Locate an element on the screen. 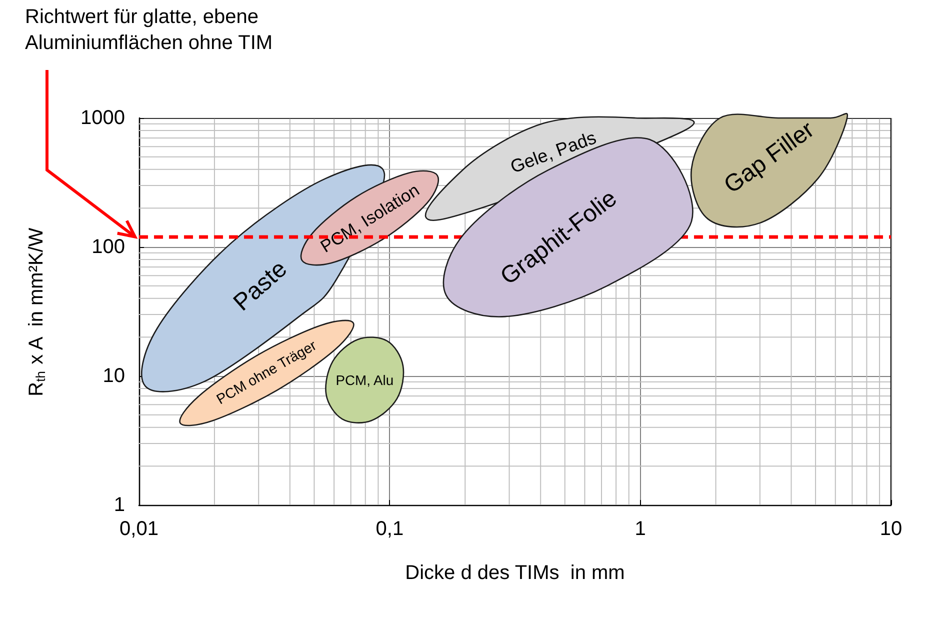  x-tick-label: 0,01 is located at coordinates (139, 529).